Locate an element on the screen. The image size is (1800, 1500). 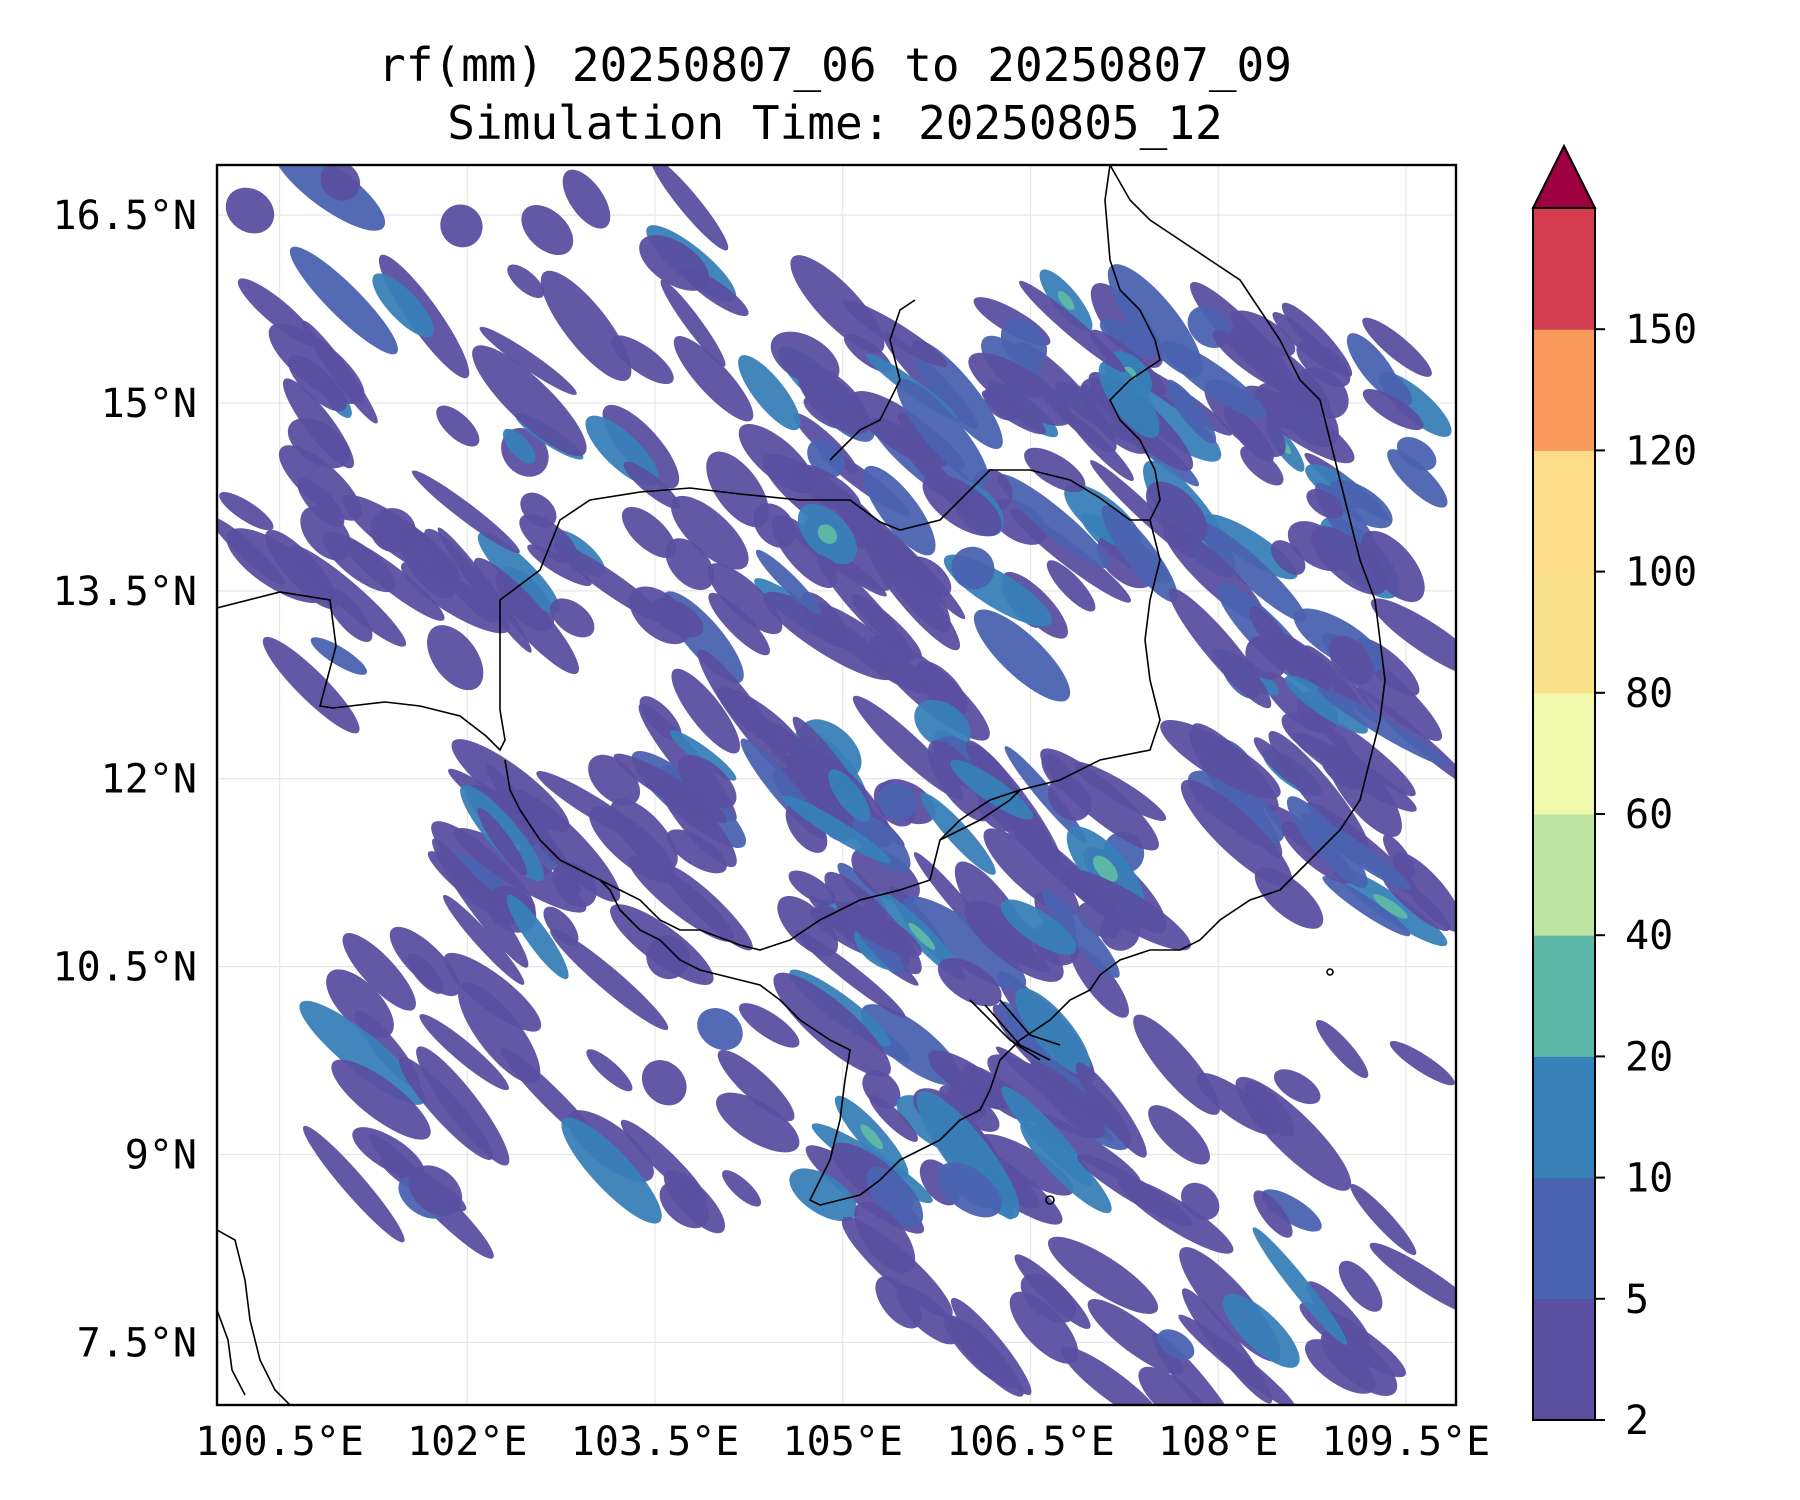
title-line-2: Simulation Time: 20250805_12 is located at coordinates (835, 123).